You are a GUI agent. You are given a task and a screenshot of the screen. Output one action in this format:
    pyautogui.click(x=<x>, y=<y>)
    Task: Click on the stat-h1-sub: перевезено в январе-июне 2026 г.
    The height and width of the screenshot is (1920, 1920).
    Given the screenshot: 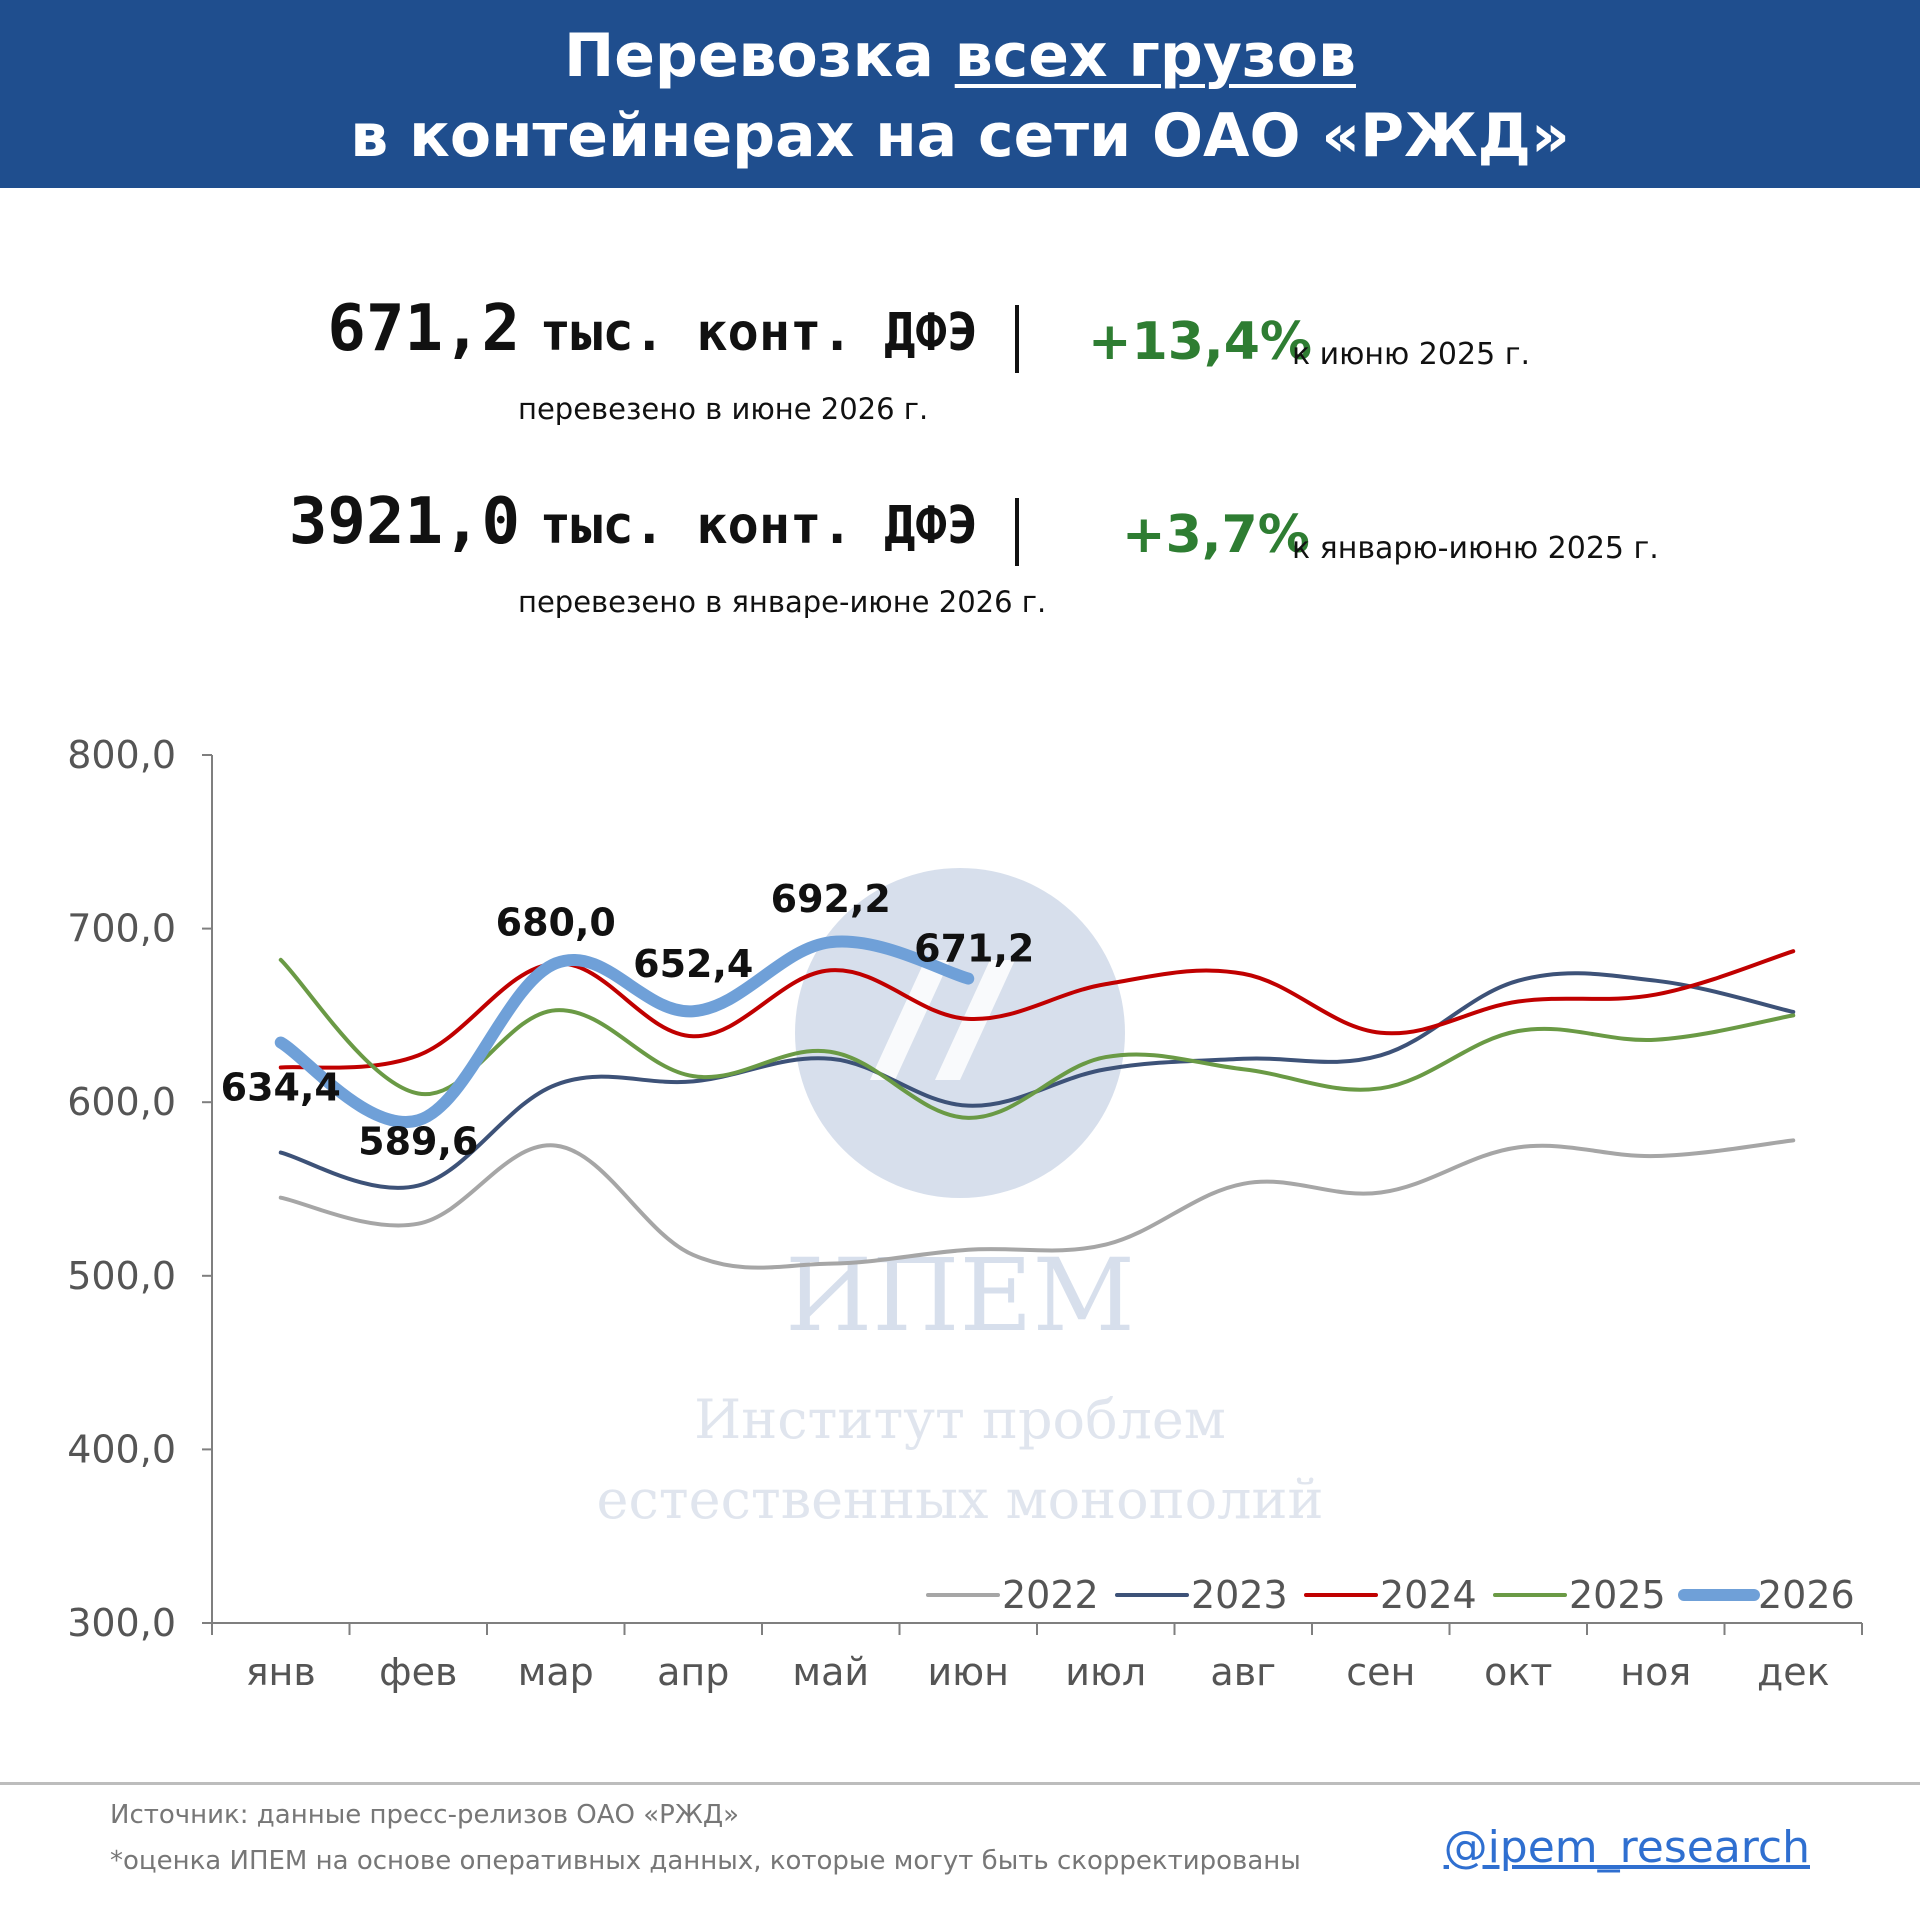 What is the action you would take?
    pyautogui.click(x=782, y=602)
    